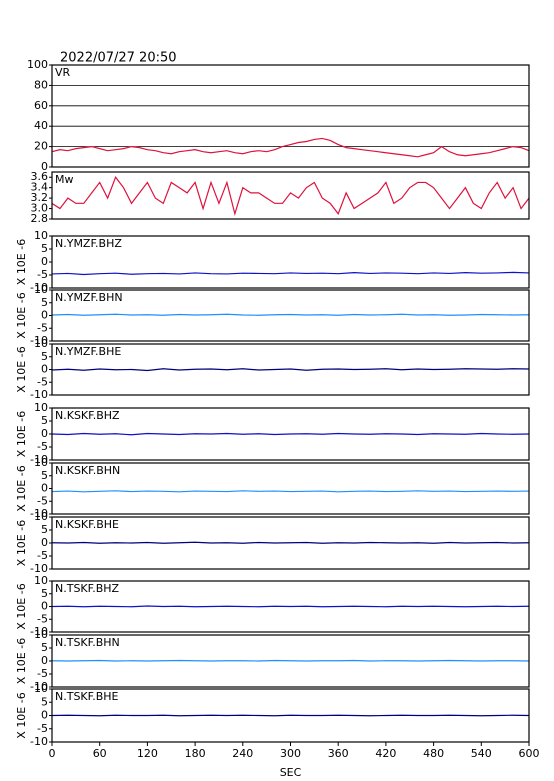  What do you see at coordinates (242, 753) in the screenshot?
I see `x-tick-label: 240` at bounding box center [242, 753].